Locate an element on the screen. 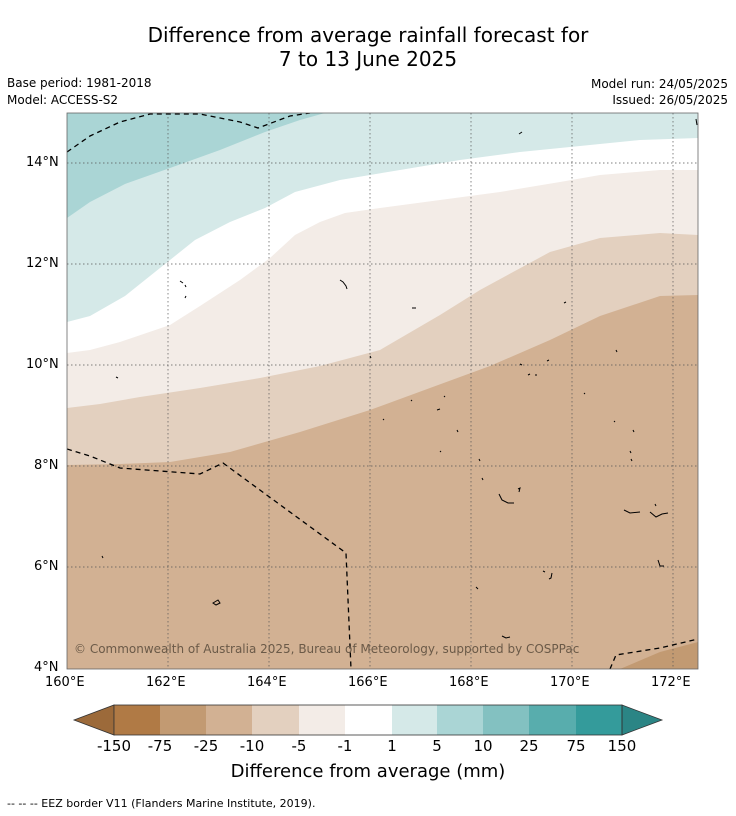 This screenshot has width=736, height=816. y-tick-label: 14°N is located at coordinates (42, 162).